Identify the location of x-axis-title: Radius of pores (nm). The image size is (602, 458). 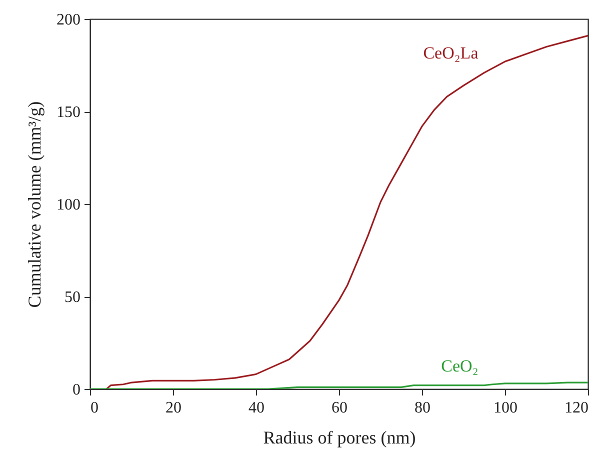
(339, 438).